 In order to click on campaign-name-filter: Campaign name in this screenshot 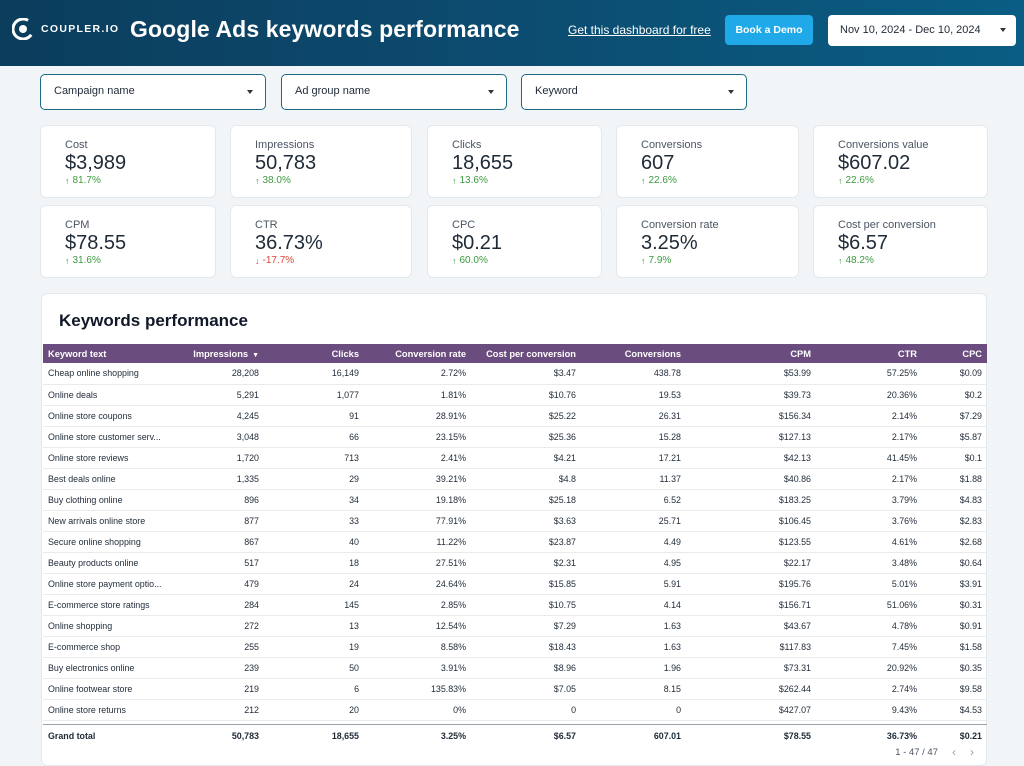, I will do `click(153, 92)`.